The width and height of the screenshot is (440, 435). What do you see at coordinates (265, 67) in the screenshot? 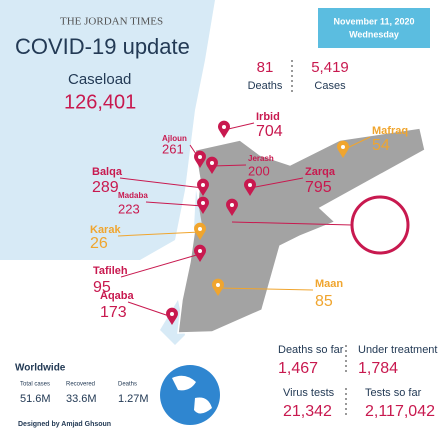
I see `daily-deaths: 81` at bounding box center [265, 67].